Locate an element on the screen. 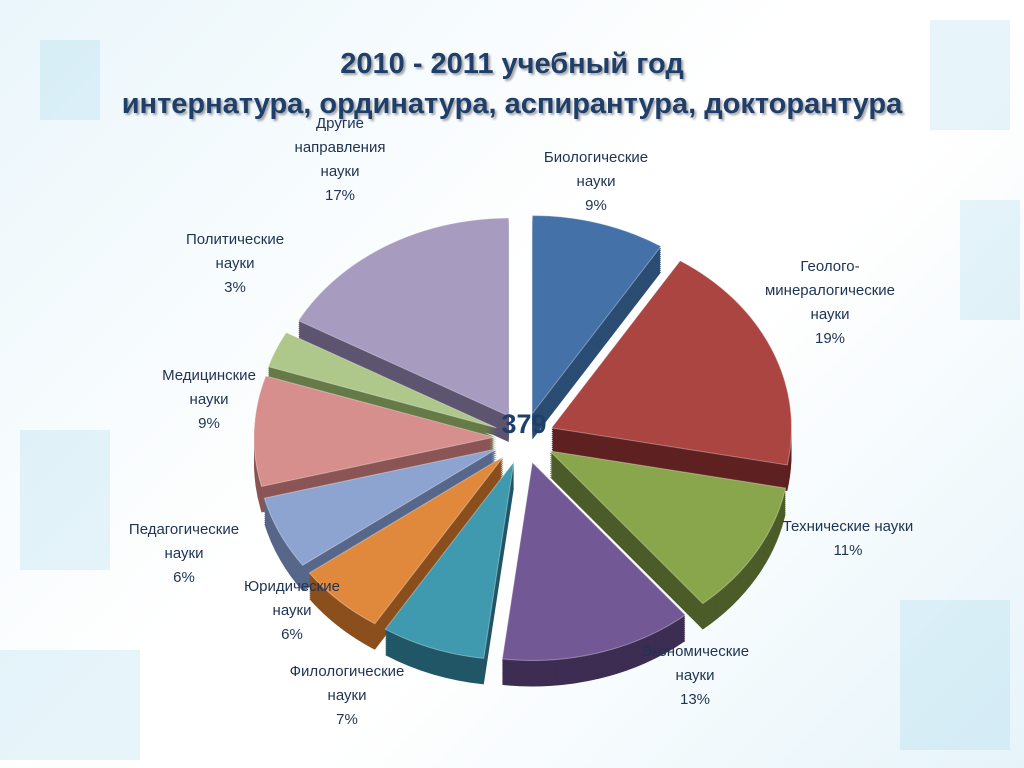 The height and width of the screenshot is (768, 1024). slice-label-line: 19% is located at coordinates (830, 338).